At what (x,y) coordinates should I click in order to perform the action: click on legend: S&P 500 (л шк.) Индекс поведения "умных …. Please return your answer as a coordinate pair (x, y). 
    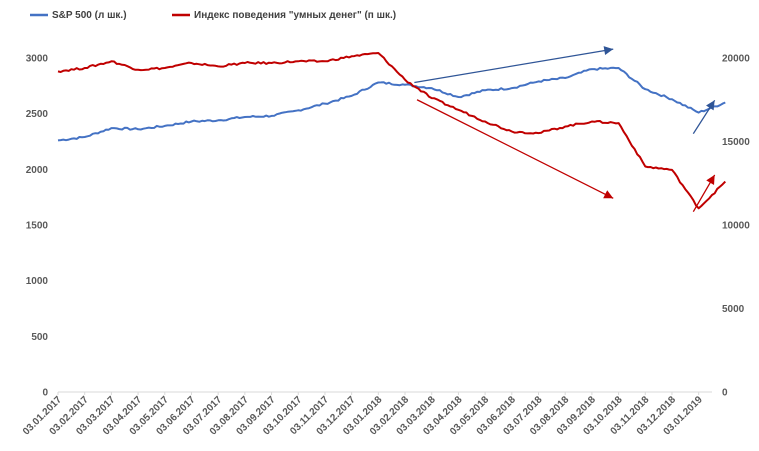
    Looking at the image, I should click on (213, 15).